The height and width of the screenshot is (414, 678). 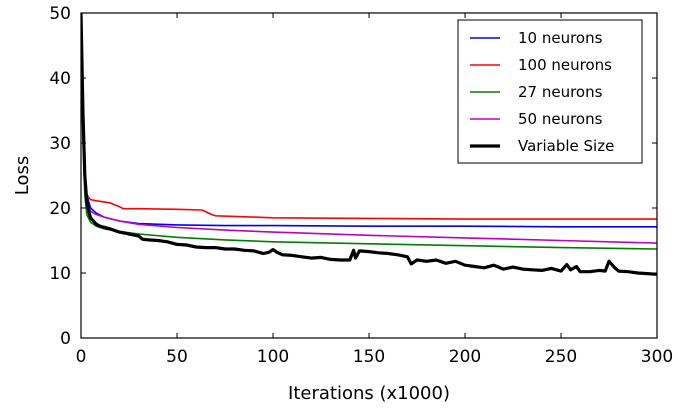 I want to click on legend-label-10-neurons: 10 neurons, so click(x=560, y=38).